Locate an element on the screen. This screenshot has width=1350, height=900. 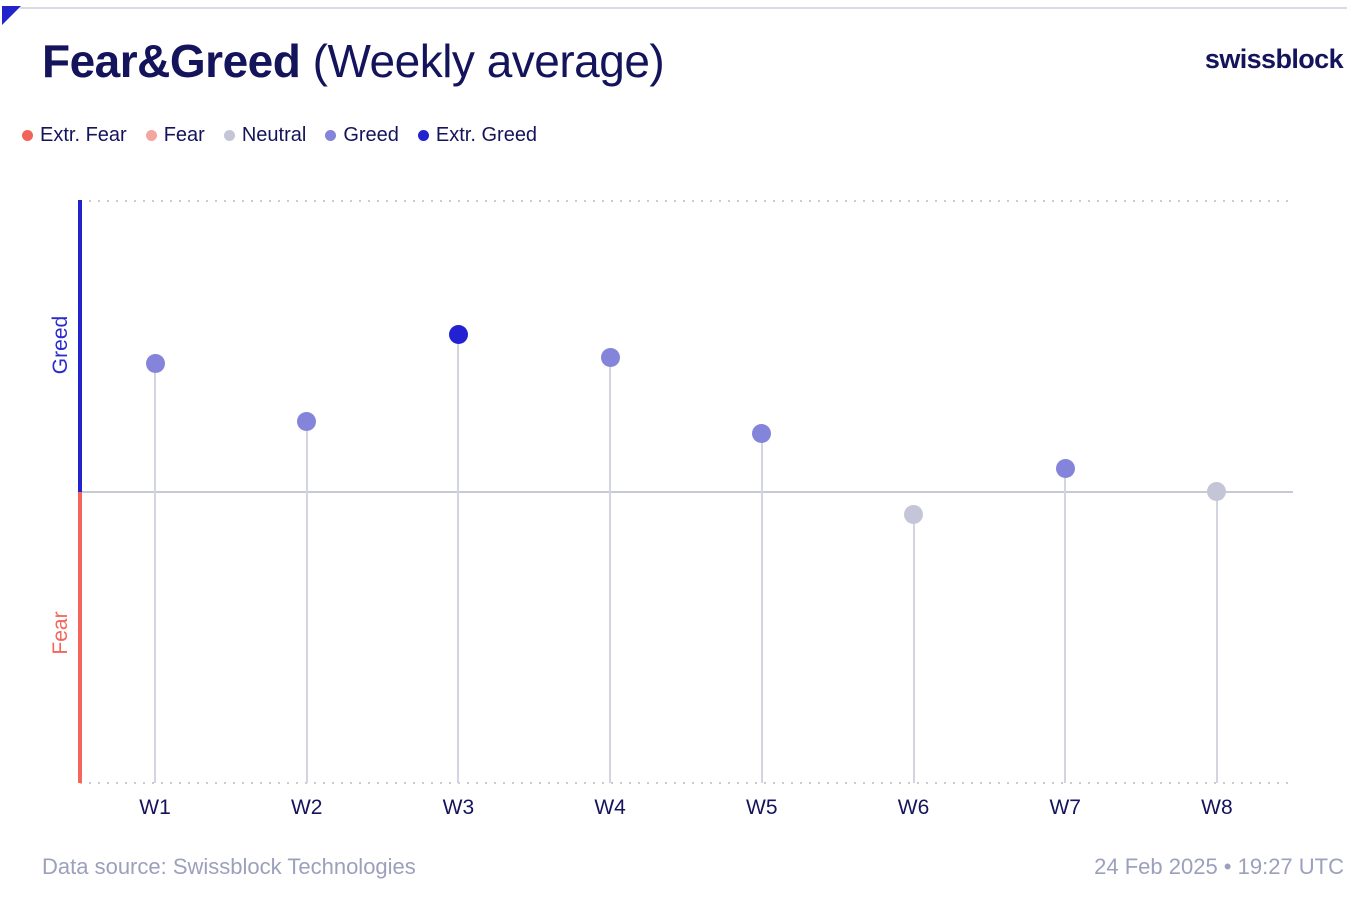
data-source-note: Data source: Swissblock Technologies is located at coordinates (229, 866).